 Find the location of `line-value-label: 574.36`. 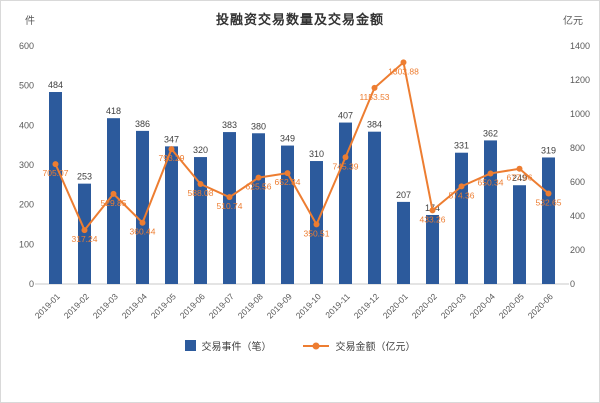

line-value-label: 574.36 is located at coordinates (462, 195).